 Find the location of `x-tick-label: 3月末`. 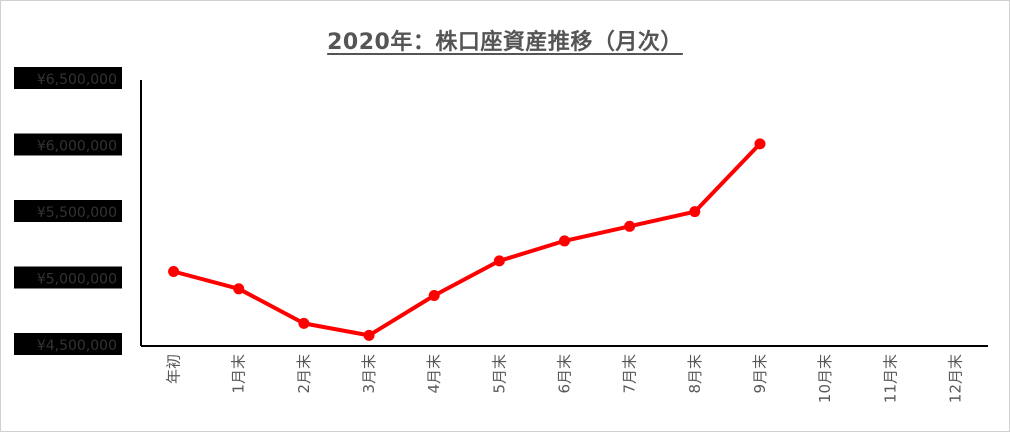

x-tick-label: 3月末 is located at coordinates (369, 374).